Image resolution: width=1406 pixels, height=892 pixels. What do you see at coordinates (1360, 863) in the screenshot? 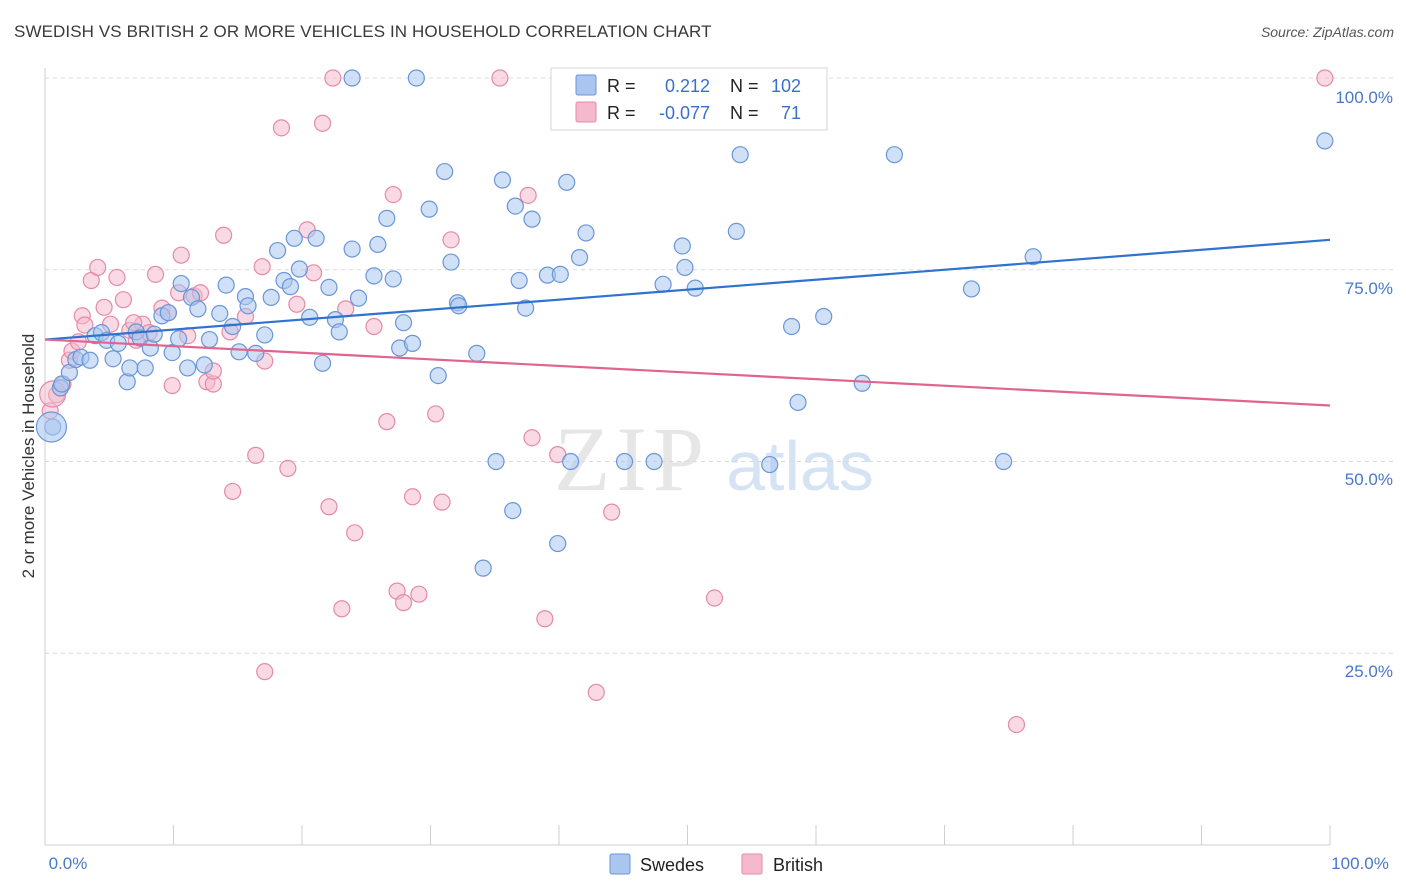
I see `x-tick-label-100: 100.0%` at bounding box center [1360, 863].